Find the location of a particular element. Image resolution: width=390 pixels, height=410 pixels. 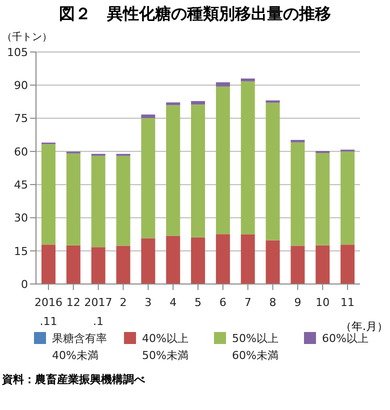

legend-label: 果糖含有率 40%未満 is located at coordinates (79, 347).